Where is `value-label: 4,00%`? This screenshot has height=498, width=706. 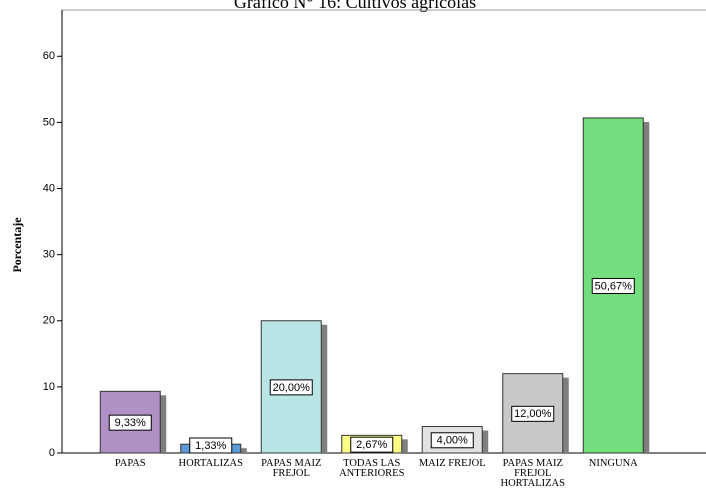 value-label: 4,00% is located at coordinates (452, 441).